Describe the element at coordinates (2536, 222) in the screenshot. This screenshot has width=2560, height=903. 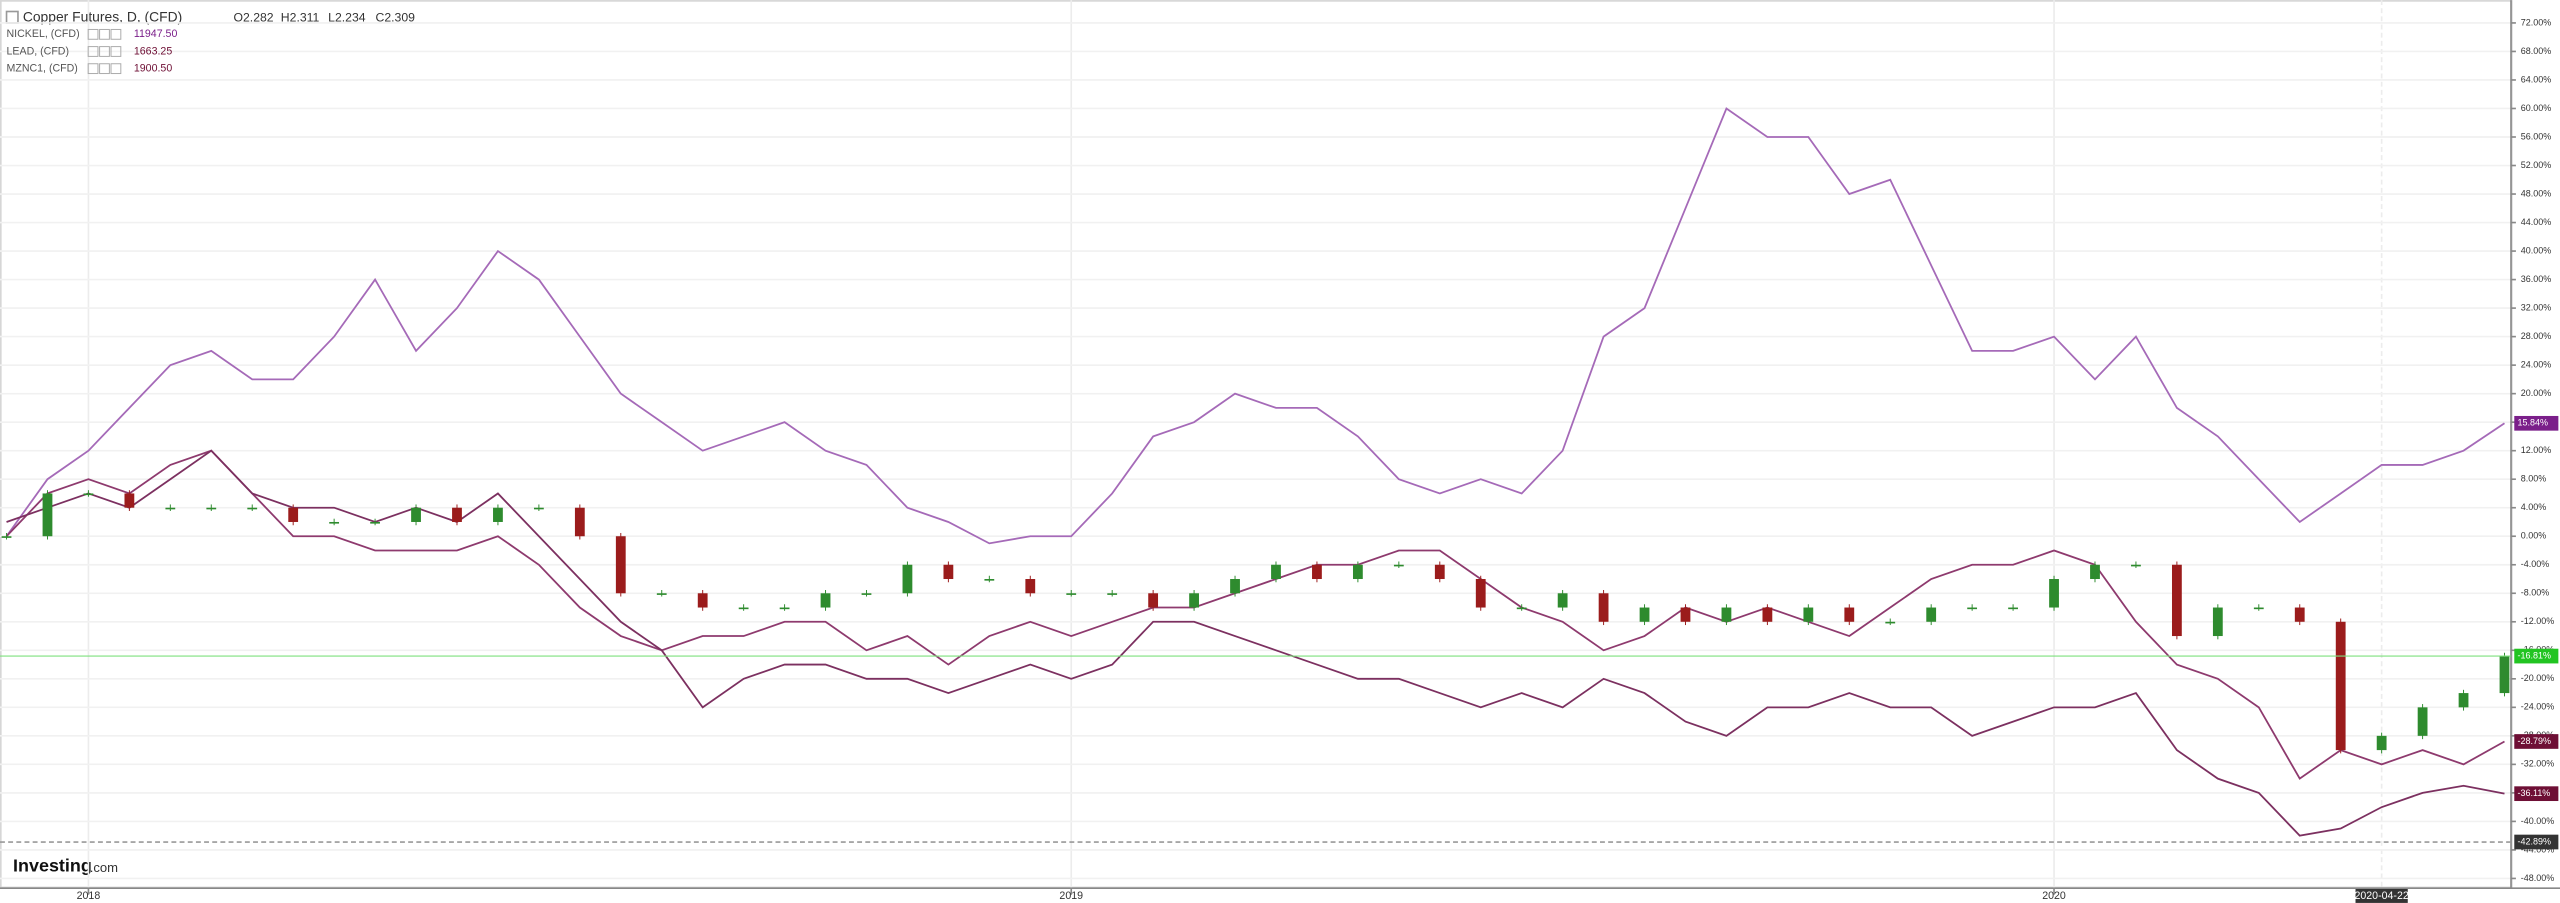
I see `y-tick-label: 44.00%` at that location.